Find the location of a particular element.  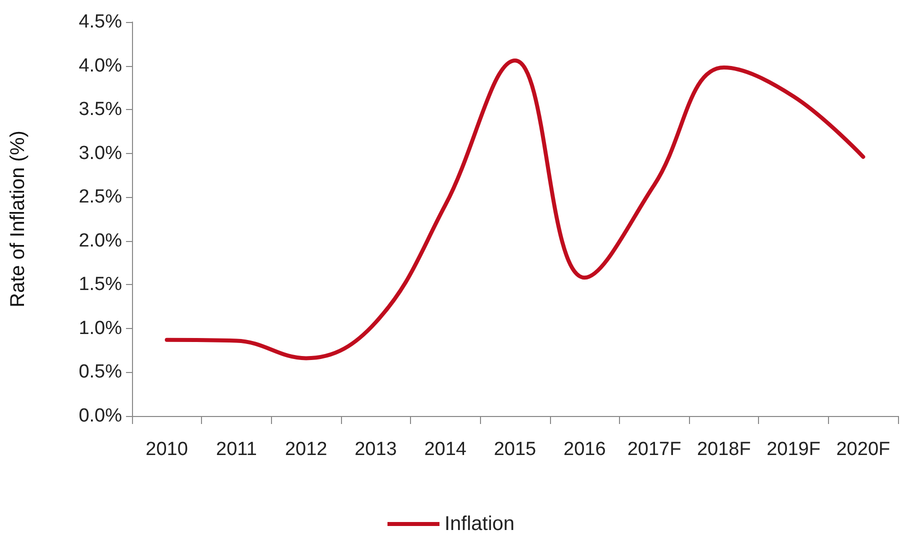

y-tick-label: 0.0% is located at coordinates (100, 416).